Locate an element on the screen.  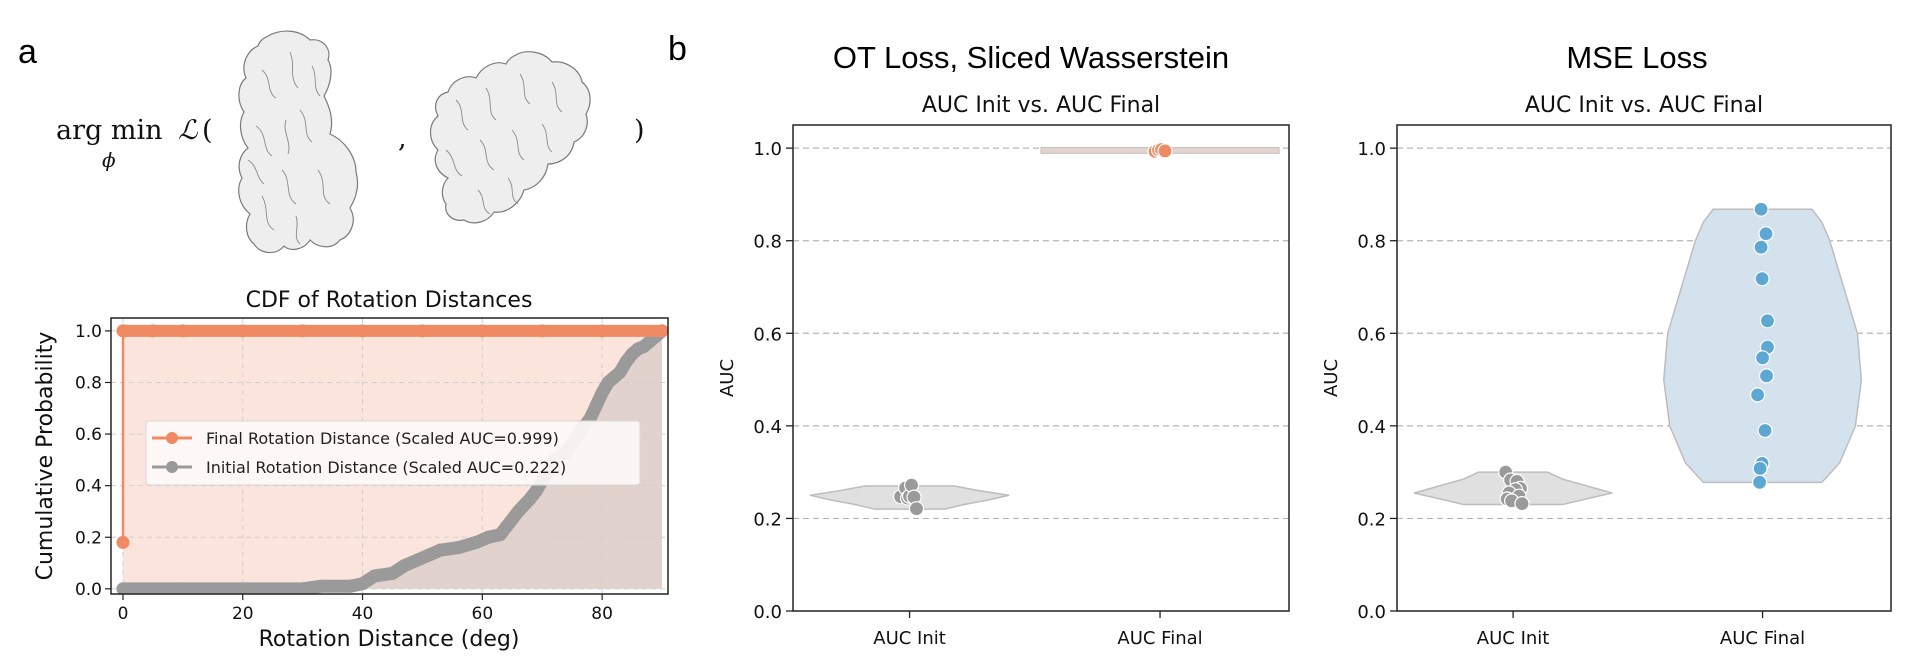
mse-suptitle: MSE Loss is located at coordinates (1636, 57).